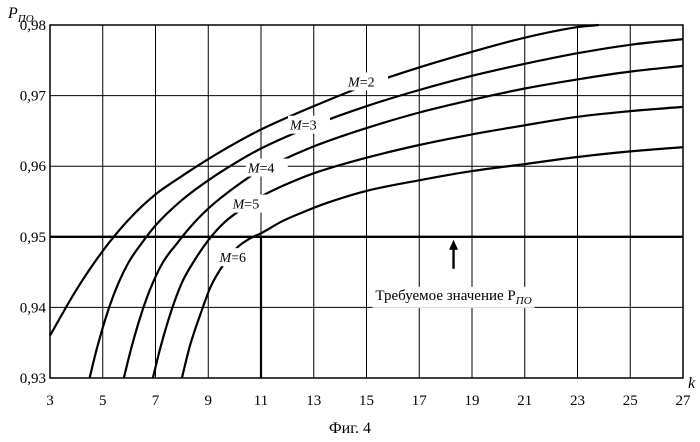 The image size is (700, 442). I want to click on y-tick-label: 0,94, so click(33, 308).